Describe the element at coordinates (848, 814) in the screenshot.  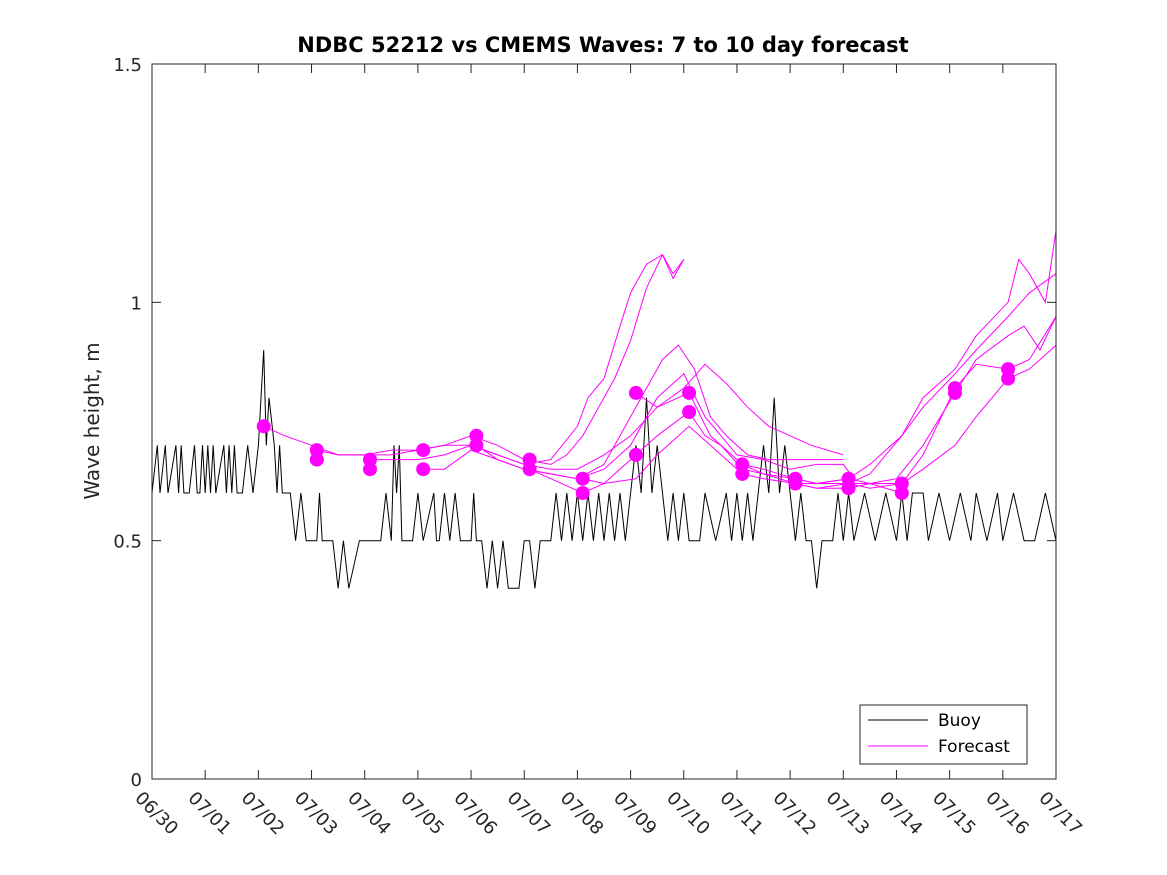
I see `x-tick-label: 07/13` at that location.